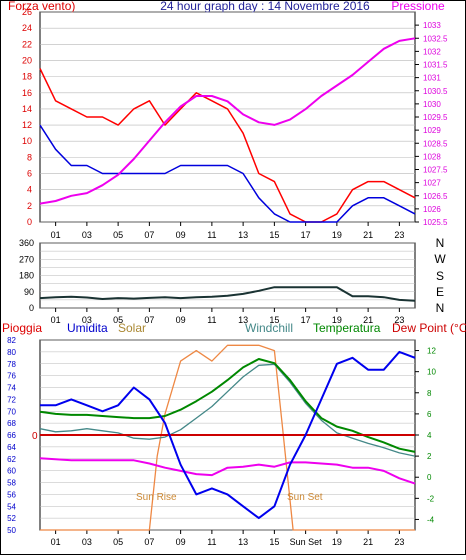 The width and height of the screenshot is (466, 560). Describe the element at coordinates (440, 276) in the screenshot. I see `compass-label: S` at that location.